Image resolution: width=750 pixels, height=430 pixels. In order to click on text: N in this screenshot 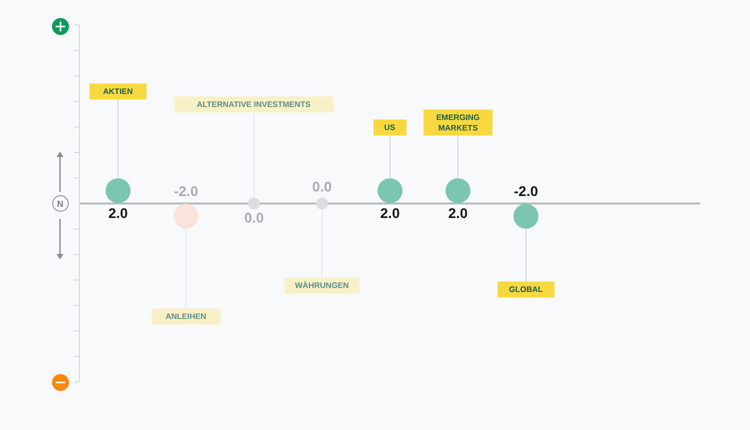, I will do `click(60, 204)`.